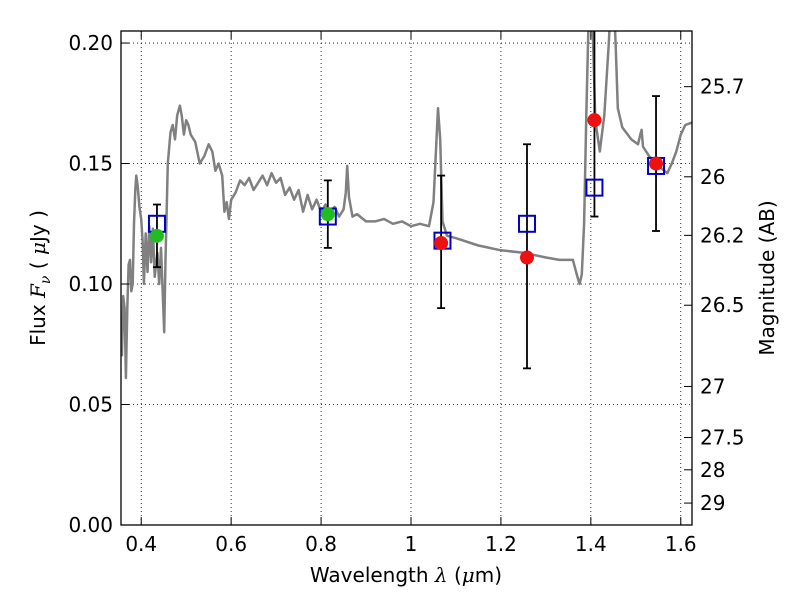 This screenshot has width=800, height=600. Describe the element at coordinates (141, 544) in the screenshot. I see `x-tick-label: 0.4` at that location.